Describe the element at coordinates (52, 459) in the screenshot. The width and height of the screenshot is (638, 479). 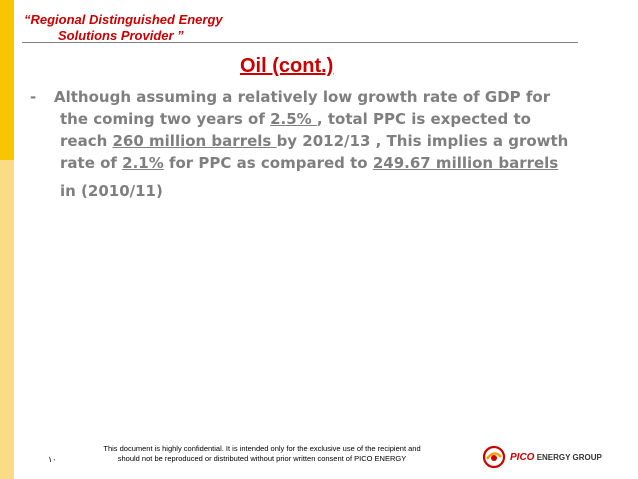
I see `page-number: ١٠` at that location.